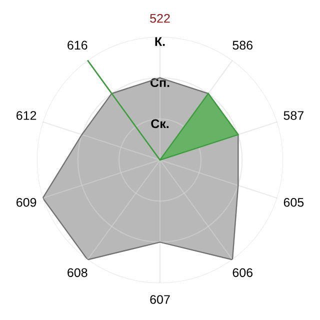  Describe the element at coordinates (160, 18) in the screenshot. I see `spoke-label: 522` at that location.